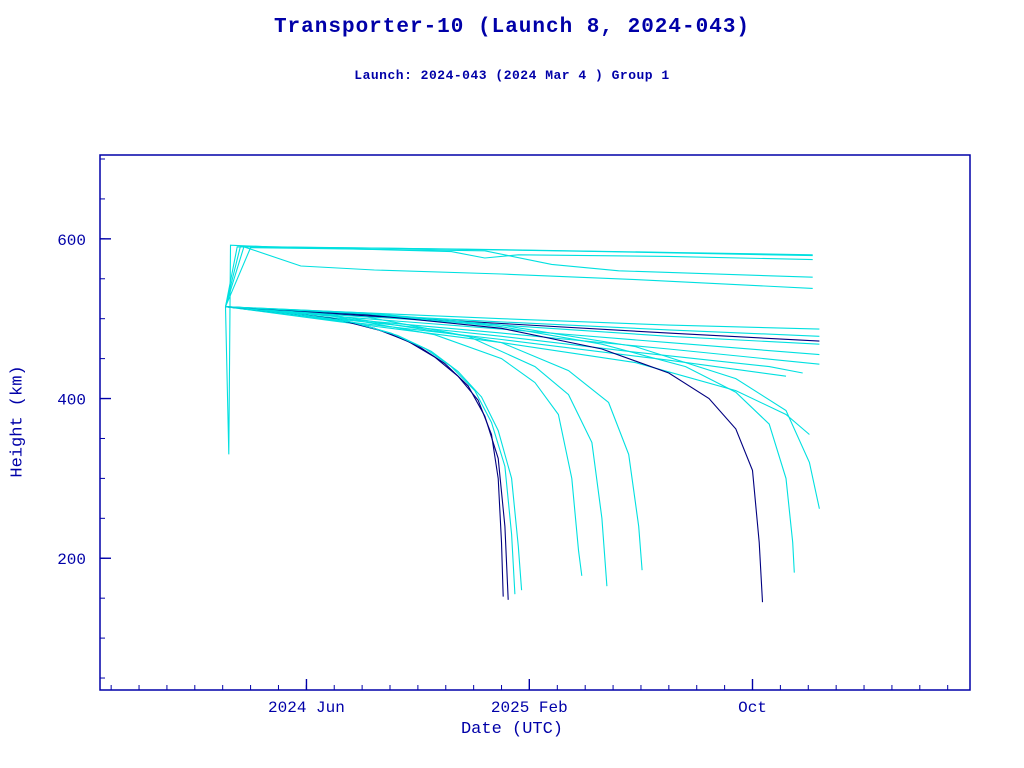 This screenshot has width=1024, height=768. I want to click on series-decay-2025mar, so click(404, 441).